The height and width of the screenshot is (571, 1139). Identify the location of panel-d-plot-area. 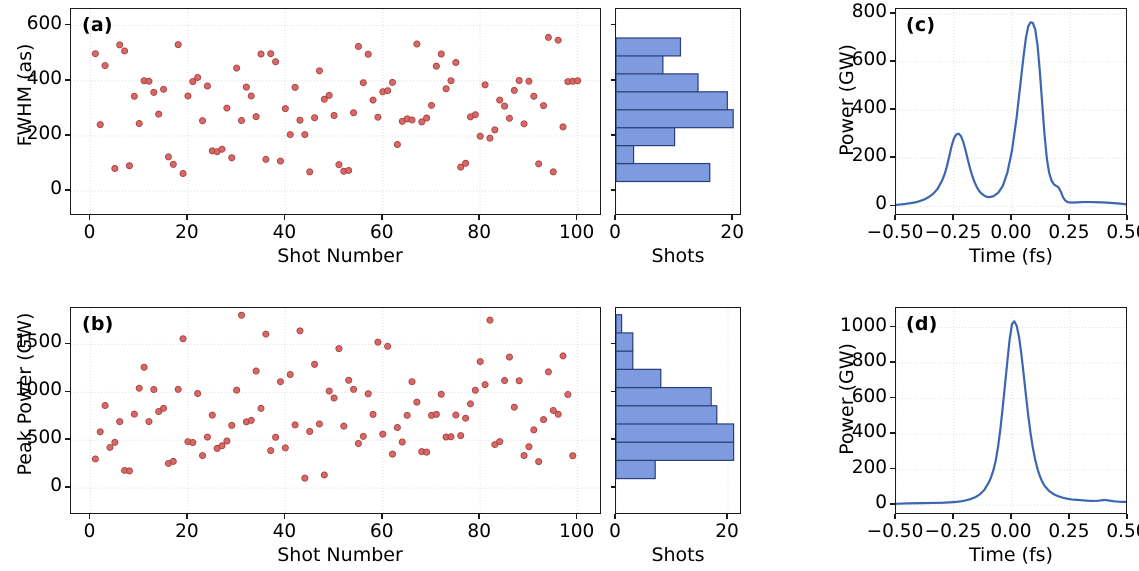
(1011, 410).